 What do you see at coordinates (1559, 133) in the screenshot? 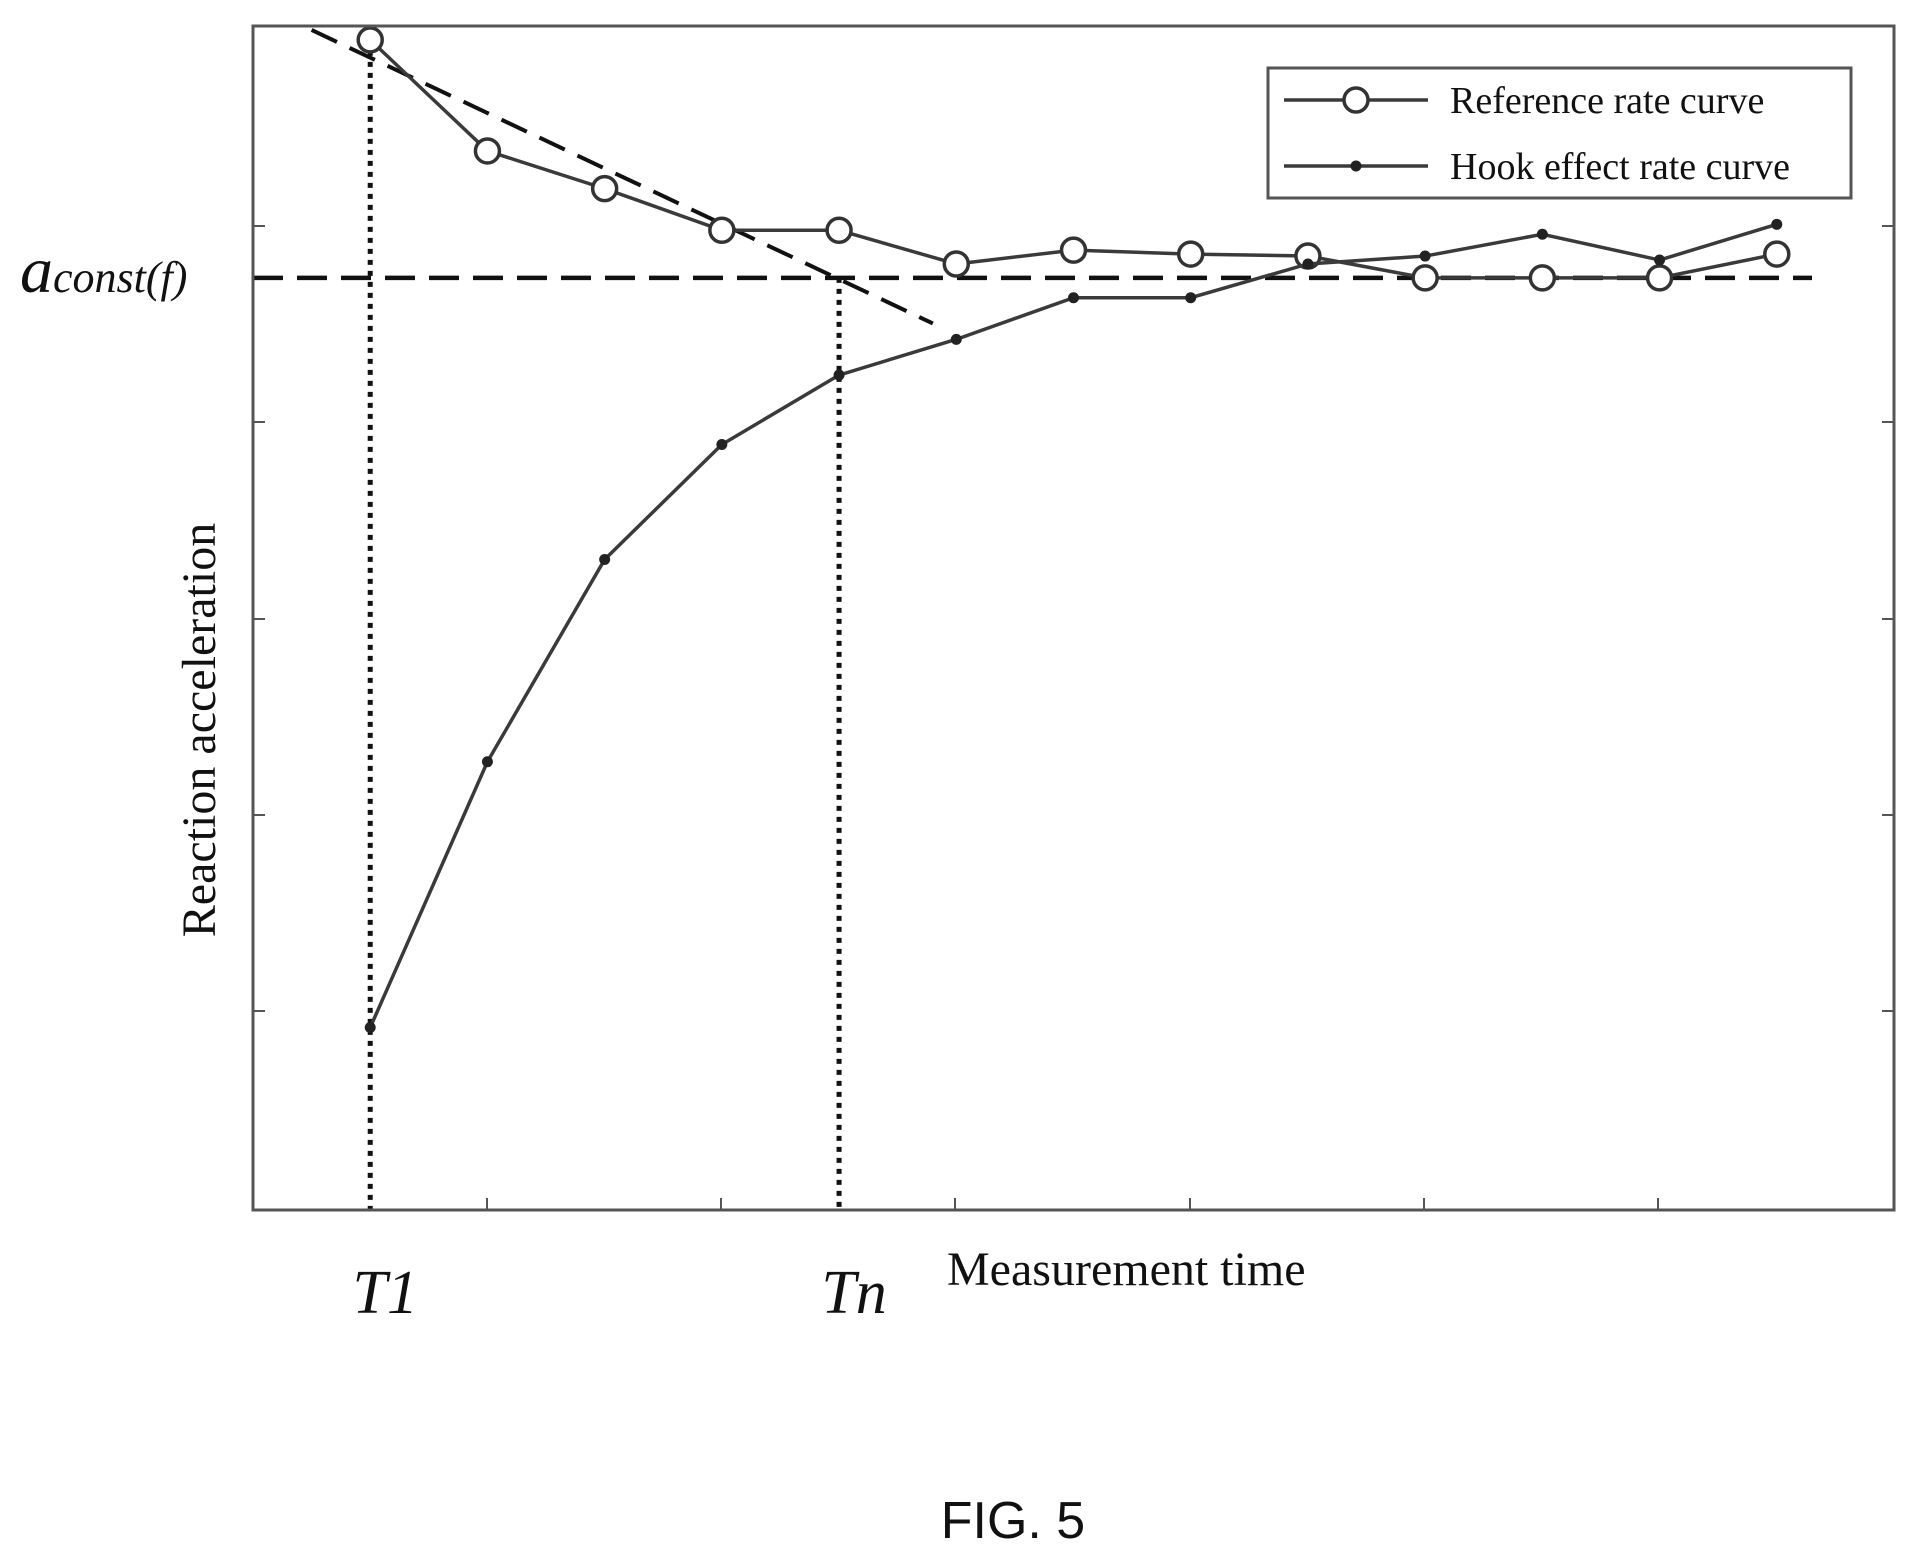
I see `legend-box` at bounding box center [1559, 133].